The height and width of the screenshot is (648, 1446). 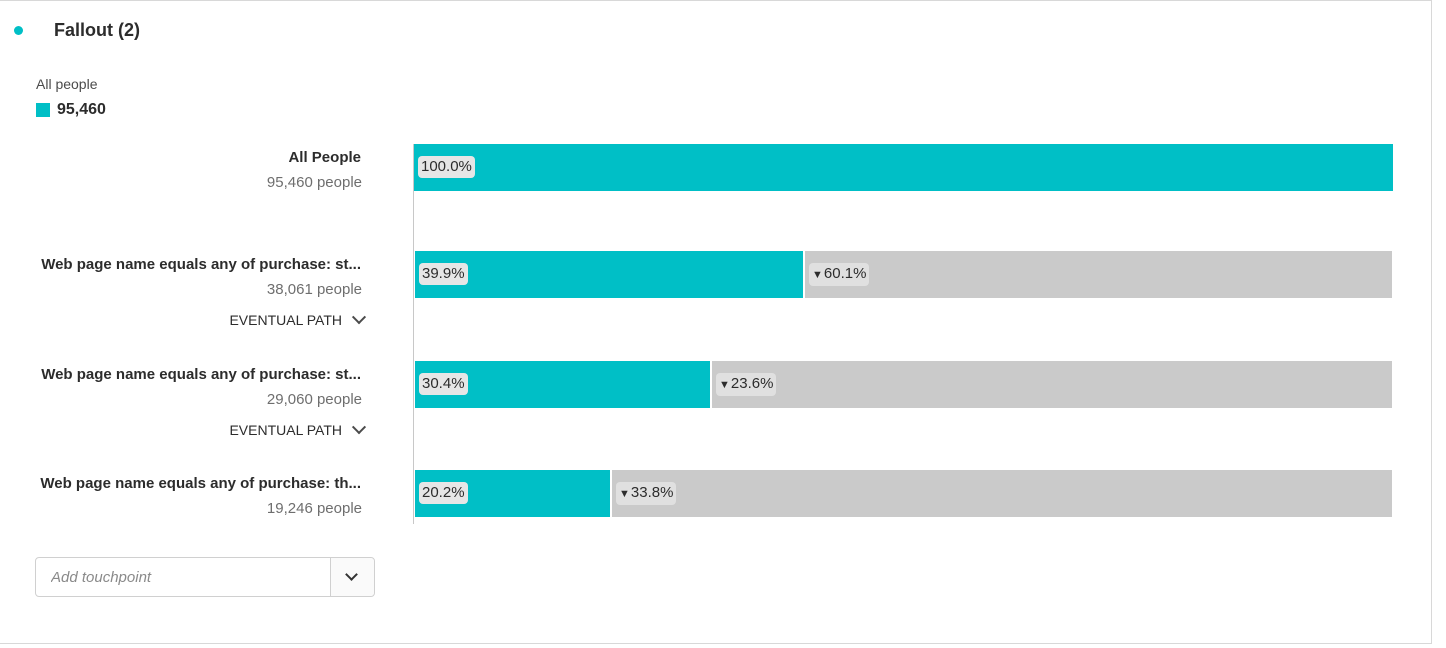 What do you see at coordinates (184, 577) in the screenshot?
I see `add-touchpoint-input` at bounding box center [184, 577].